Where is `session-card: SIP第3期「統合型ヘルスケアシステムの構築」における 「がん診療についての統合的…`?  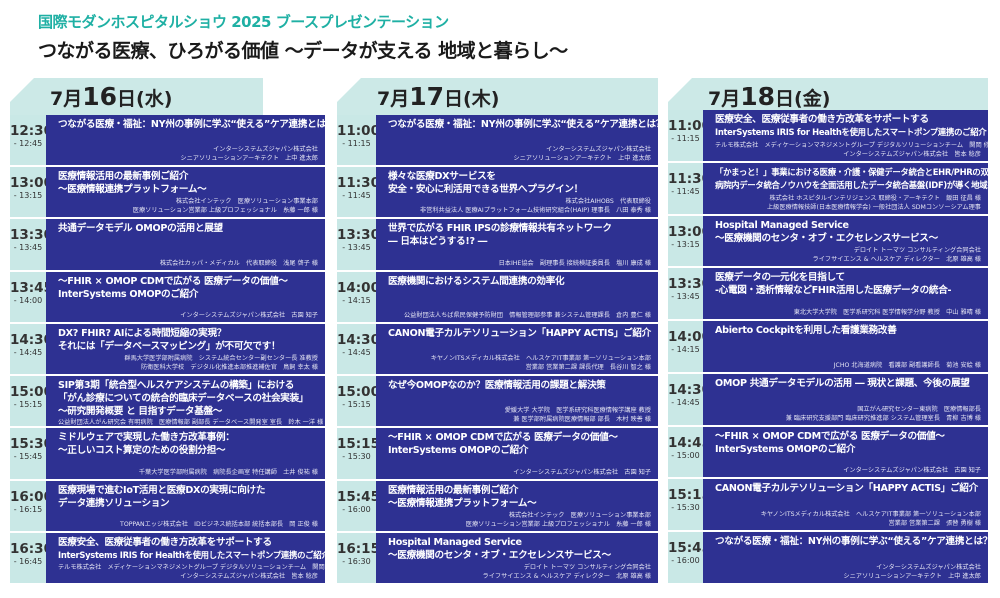 session-card: SIP第3期「統合型ヘルスケアシステムの構築」における 「がん診療についての統合的… is located at coordinates (185, 401).